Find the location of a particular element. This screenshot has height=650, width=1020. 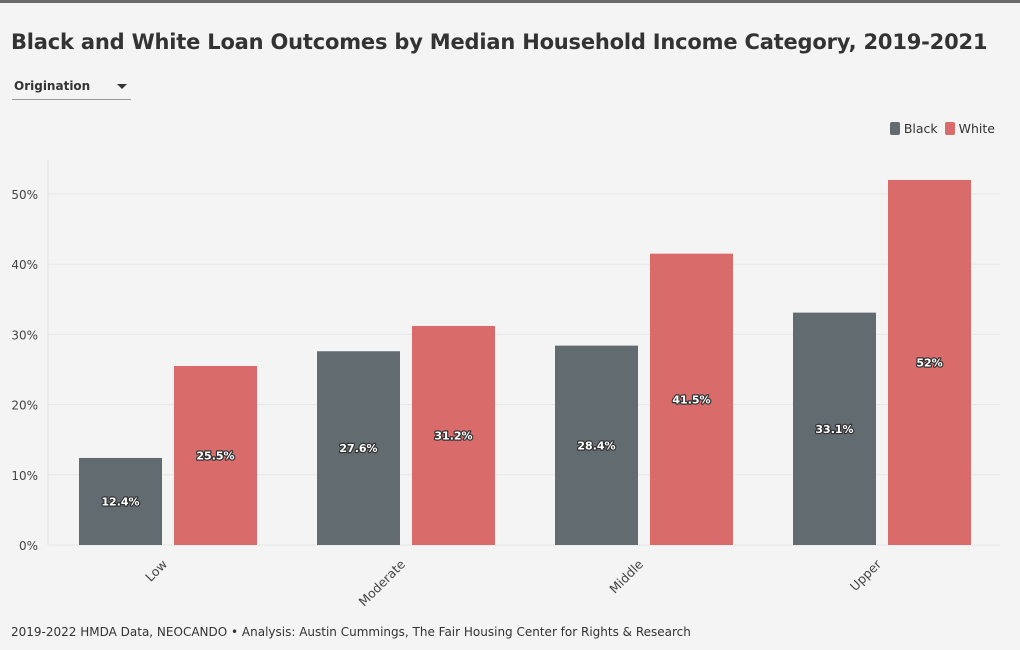

bar-white-moderate is located at coordinates (453, 435).